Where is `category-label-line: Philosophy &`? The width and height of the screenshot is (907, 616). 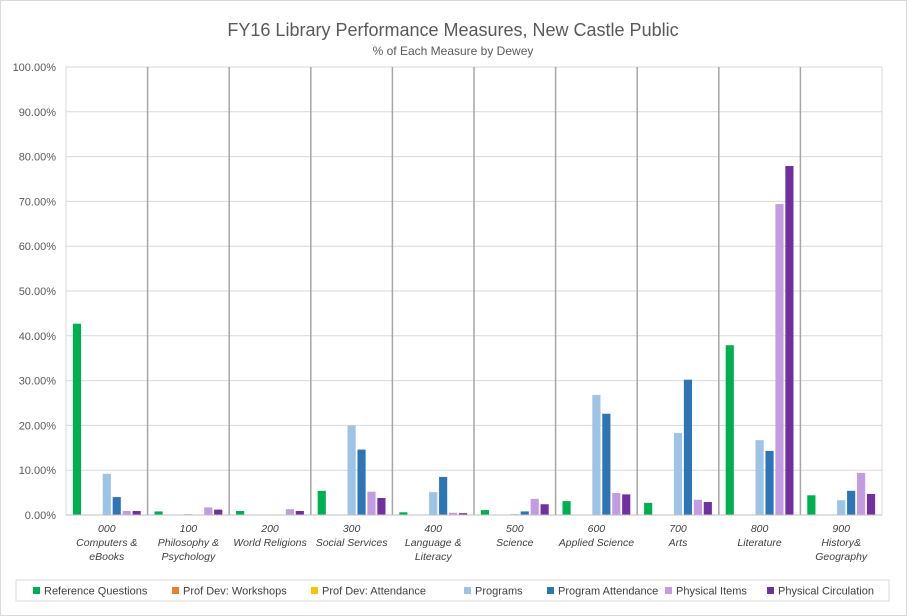
category-label-line: Philosophy & is located at coordinates (188, 543).